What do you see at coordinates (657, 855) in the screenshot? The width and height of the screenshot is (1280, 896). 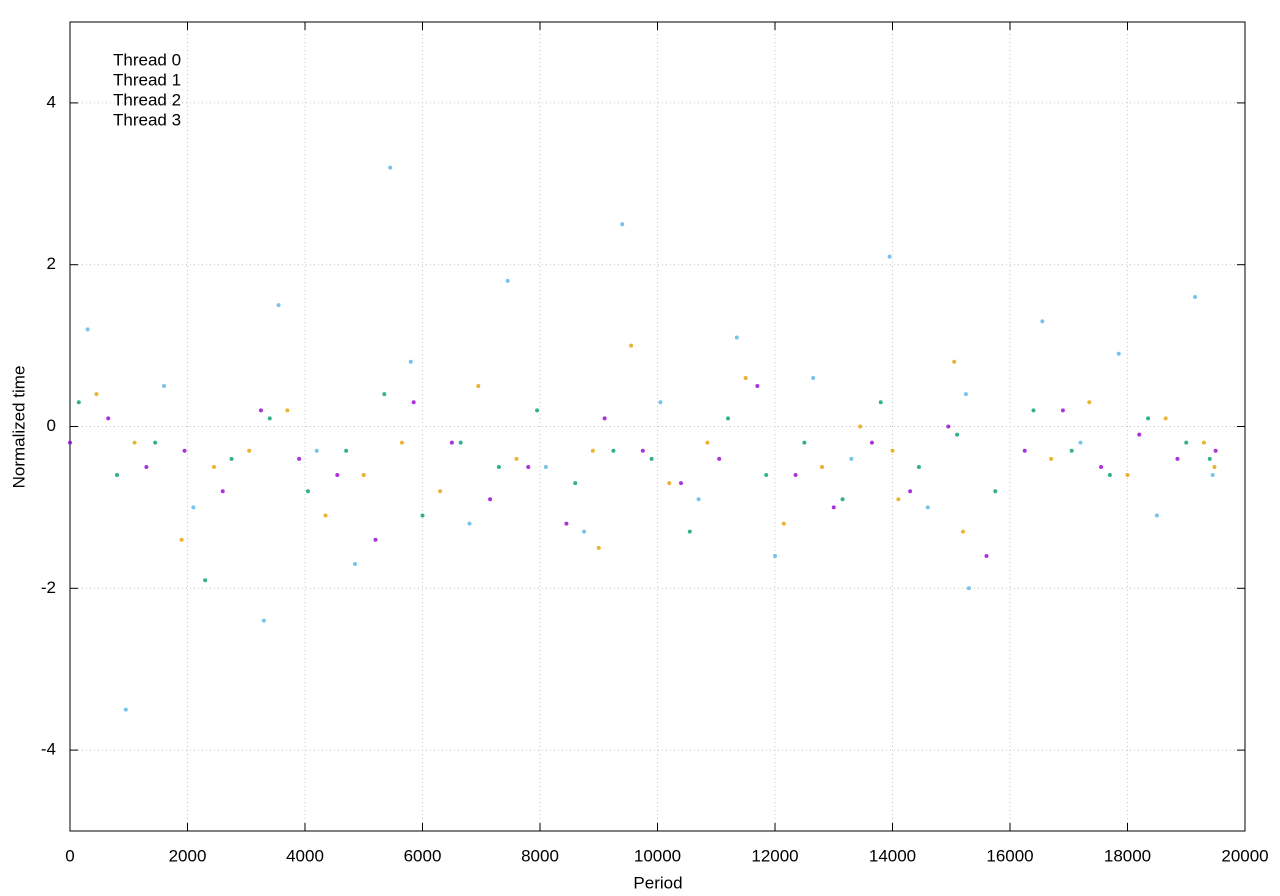 I see `x-tick-label: 10000` at bounding box center [657, 855].